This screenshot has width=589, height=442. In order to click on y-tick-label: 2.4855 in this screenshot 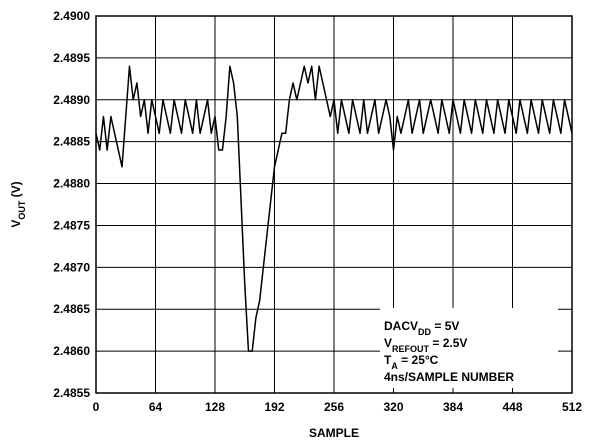, I will do `click(71, 393)`.